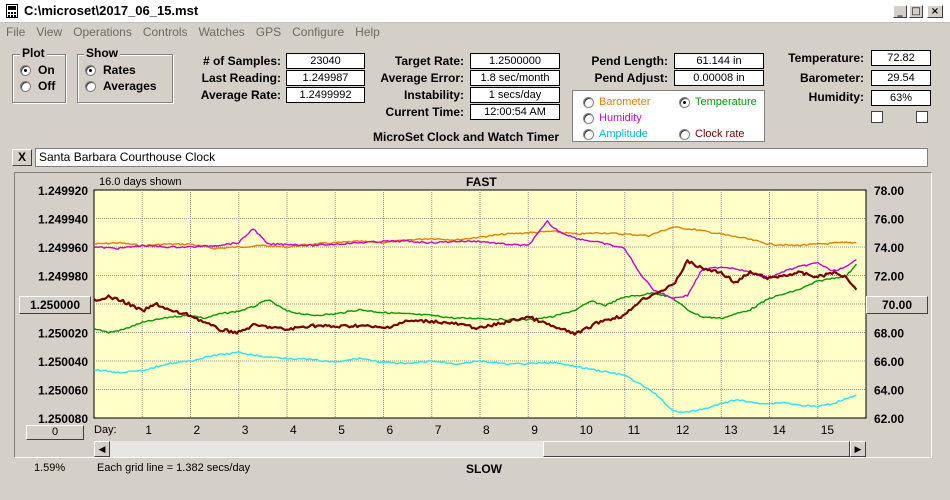 Image resolution: width=950 pixels, height=500 pixels. I want to click on x-tick-label: 12, so click(683, 430).